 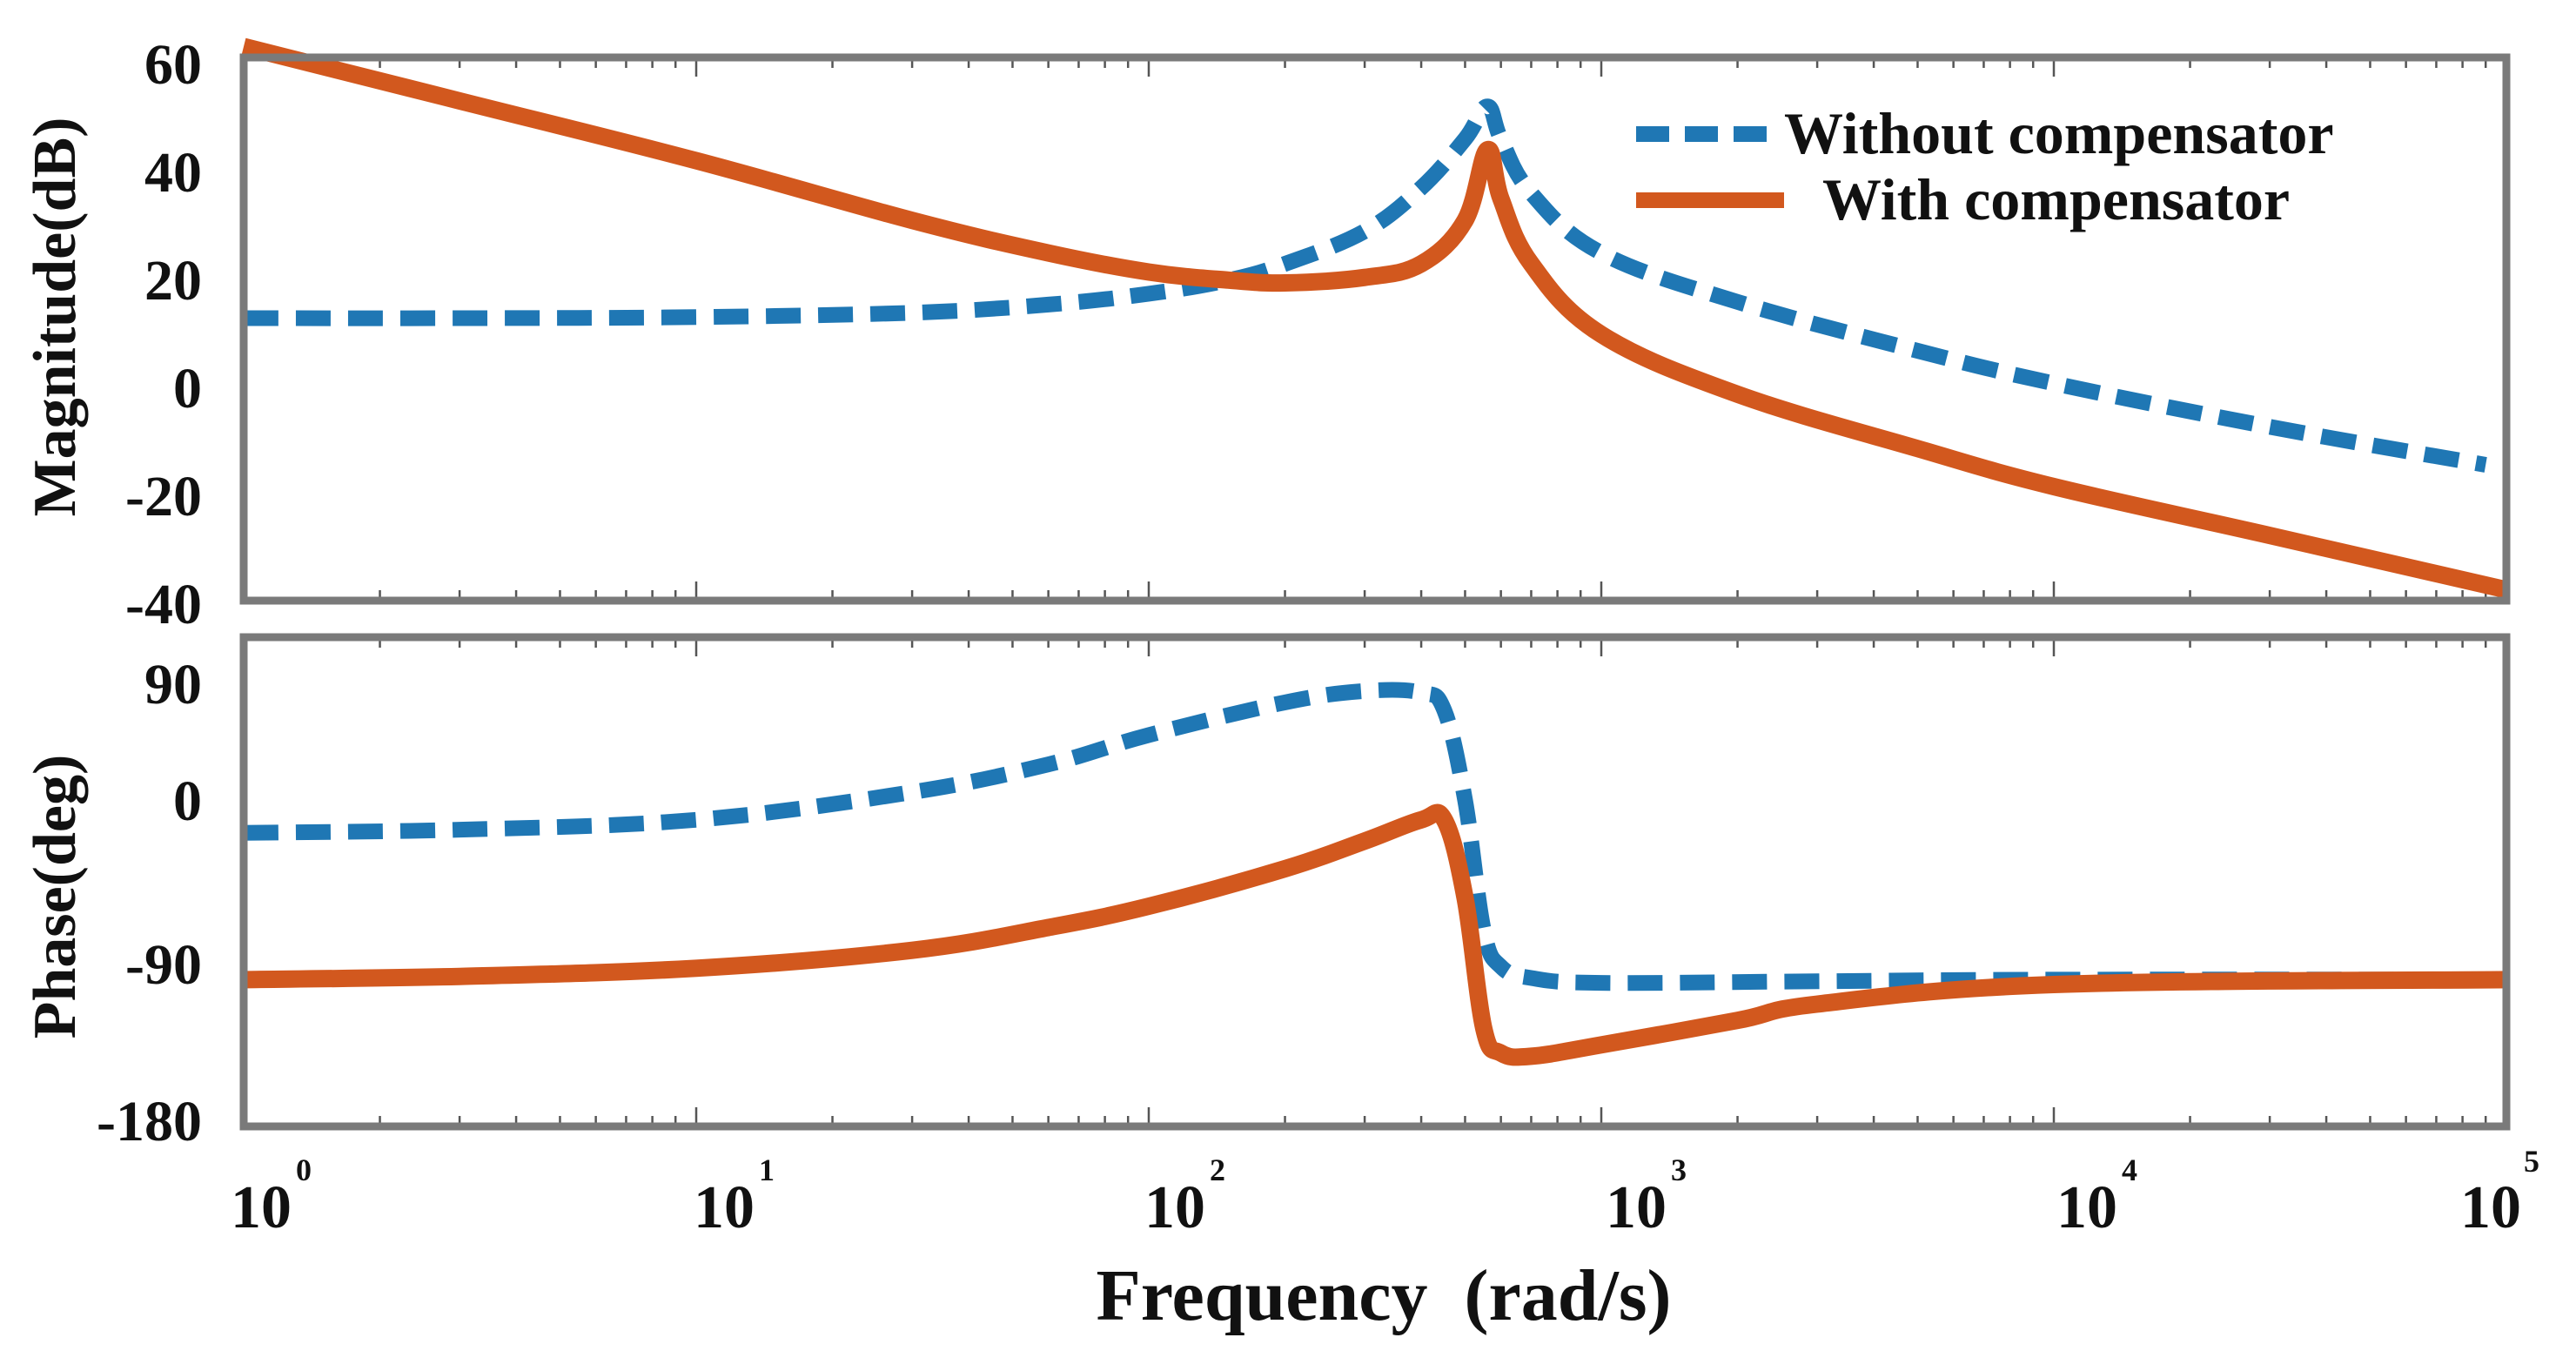 I want to click on phase-ytick-label-minus180: -180, so click(x=150, y=1121).